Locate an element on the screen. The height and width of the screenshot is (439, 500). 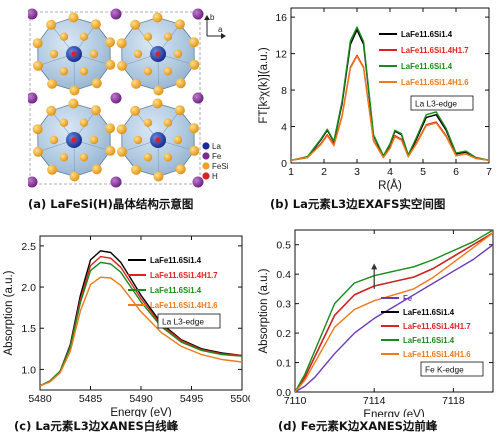
y-tick-label: 2.0 is located at coordinates (28, 288).